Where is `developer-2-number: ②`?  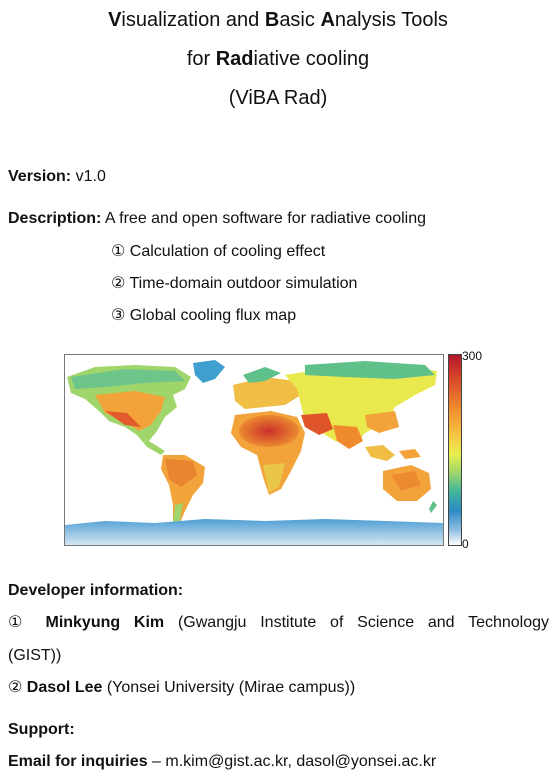
developer-2-number: ② is located at coordinates (15, 687).